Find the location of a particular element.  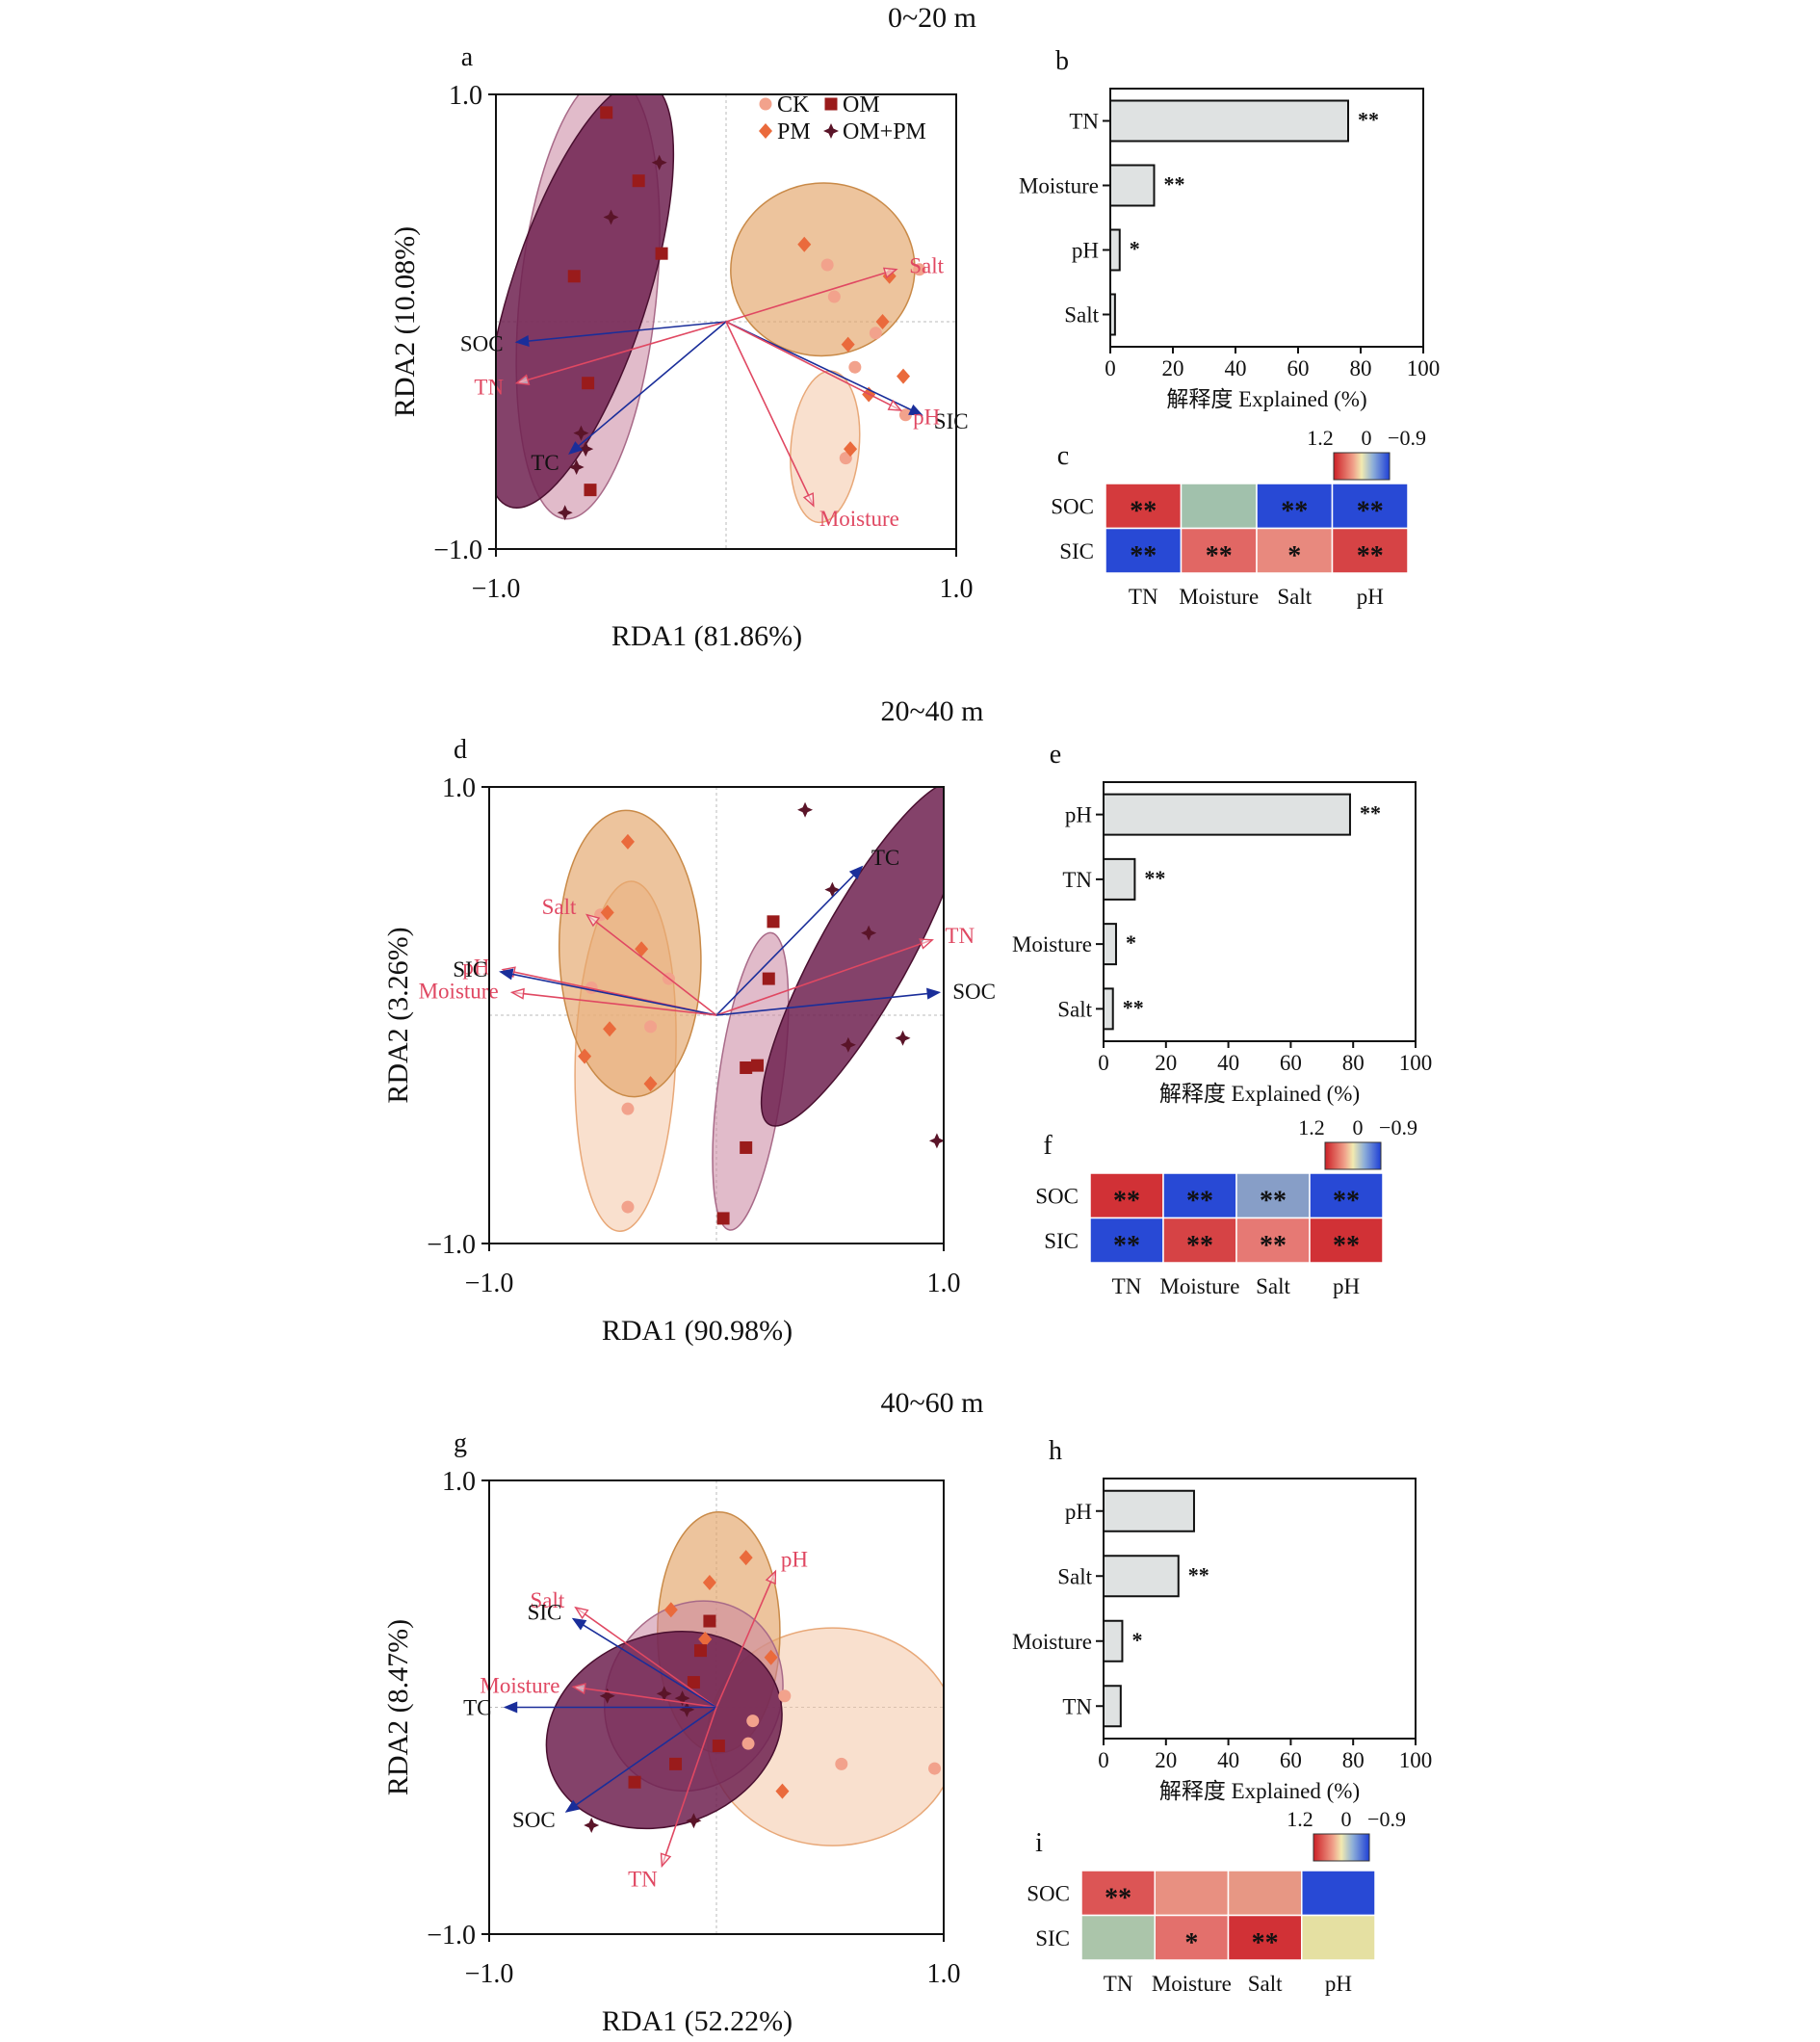

section-title: 0~20 m is located at coordinates (932, 18).